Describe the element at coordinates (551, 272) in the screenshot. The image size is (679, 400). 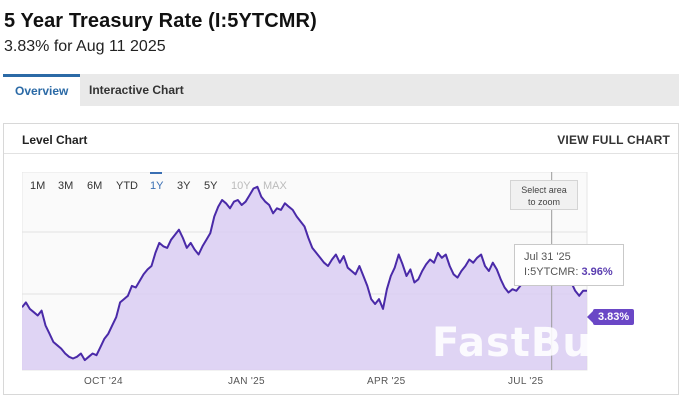
I see `tooltip-label: I:5YTCMR:` at that location.